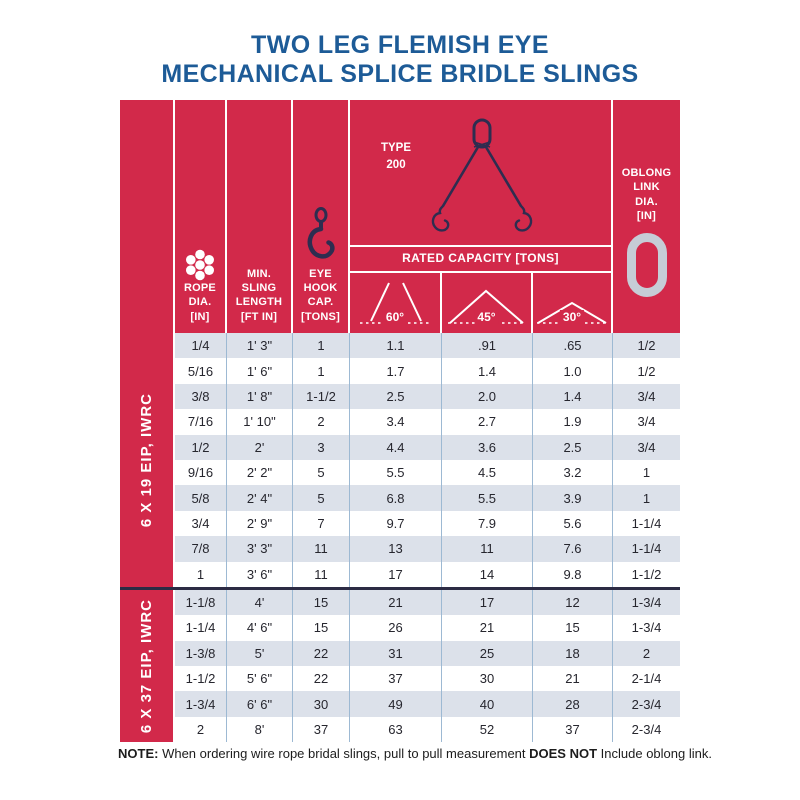  I want to click on table-row: 1-1/4 4' 6" 15 26 21 15 1-3/4, so click(427, 628).